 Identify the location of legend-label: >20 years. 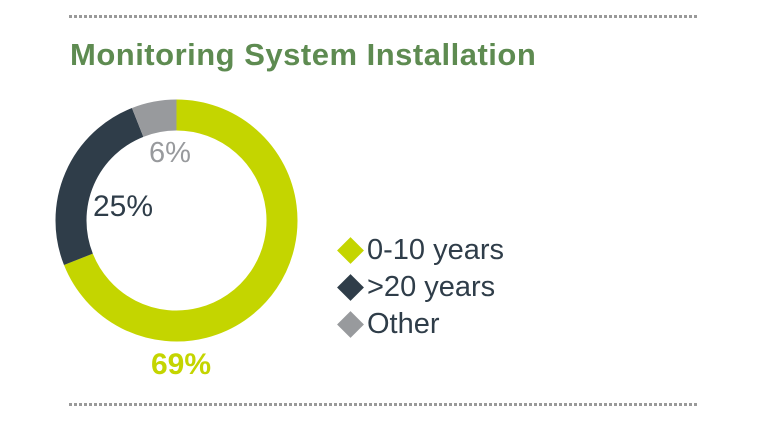
(431, 287).